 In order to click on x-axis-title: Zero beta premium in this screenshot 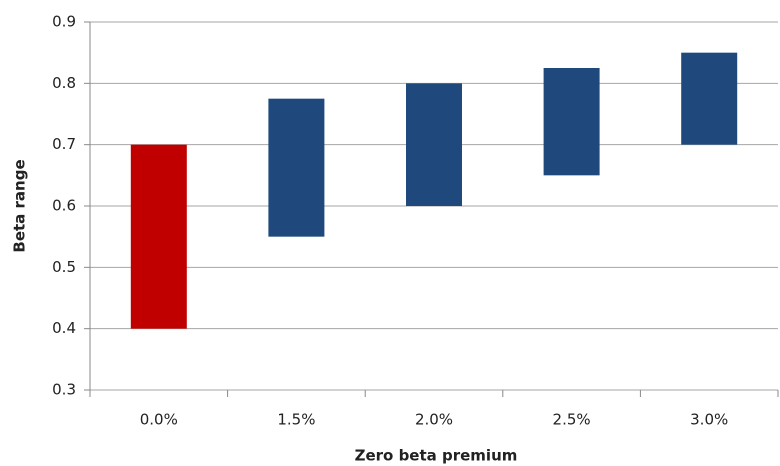, I will do `click(436, 456)`.